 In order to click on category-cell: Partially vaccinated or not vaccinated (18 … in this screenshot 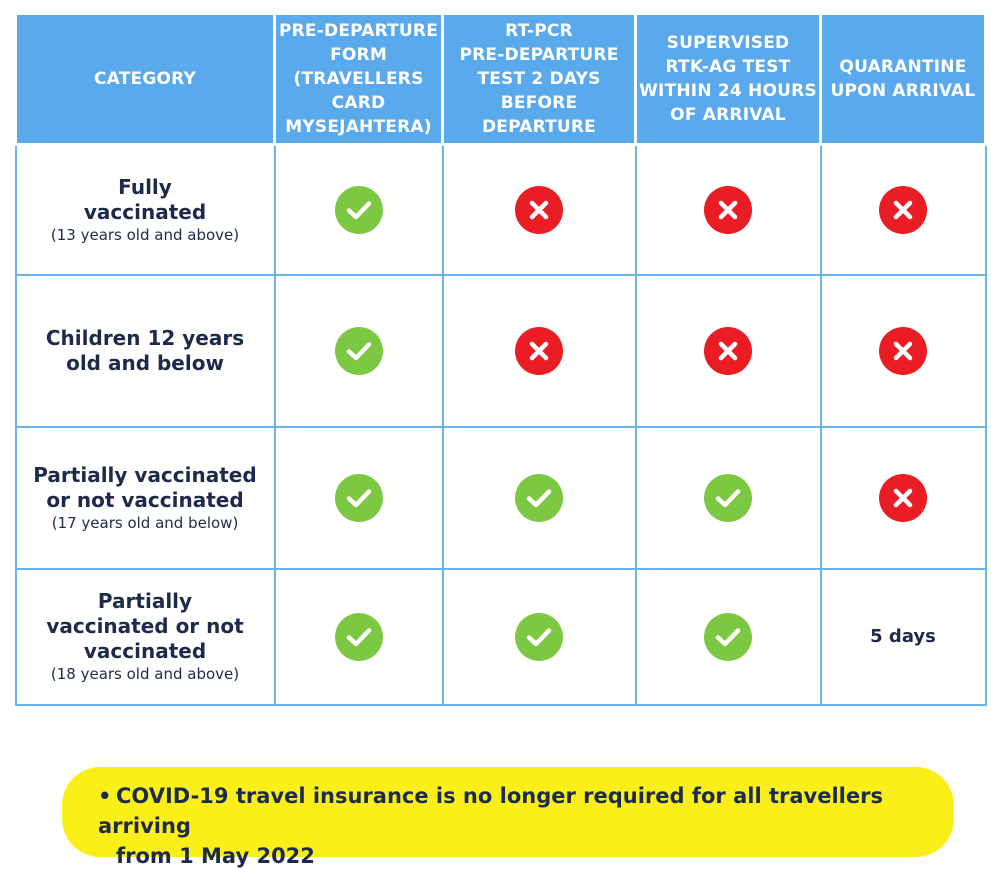, I will do `click(145, 636)`.